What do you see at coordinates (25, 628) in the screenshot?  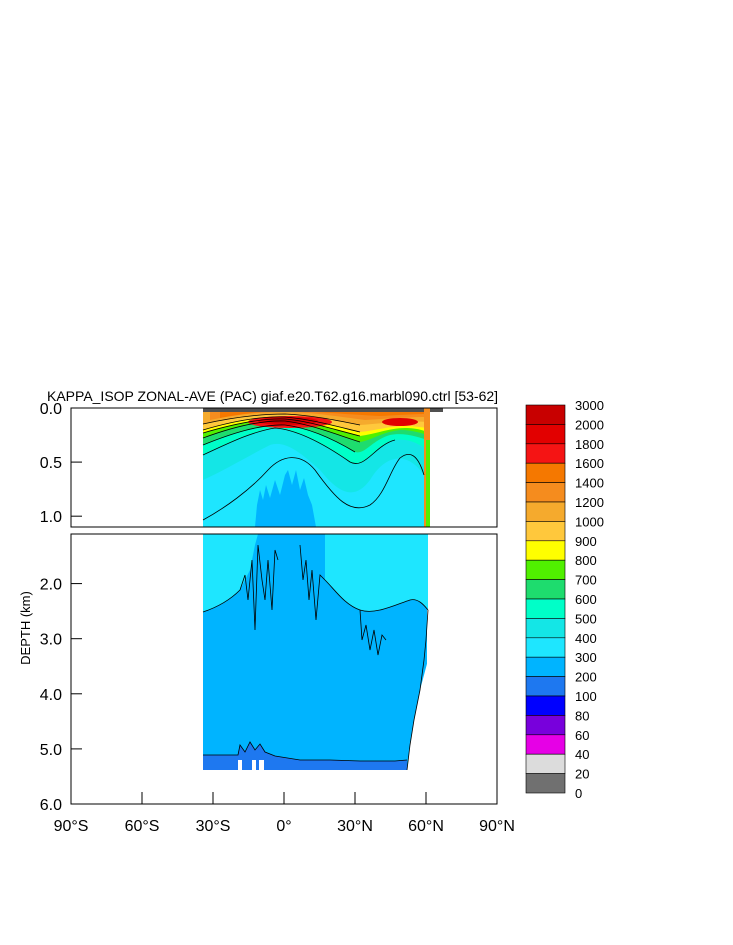 I see `y-axis-label: DEPTH (km)` at bounding box center [25, 628].